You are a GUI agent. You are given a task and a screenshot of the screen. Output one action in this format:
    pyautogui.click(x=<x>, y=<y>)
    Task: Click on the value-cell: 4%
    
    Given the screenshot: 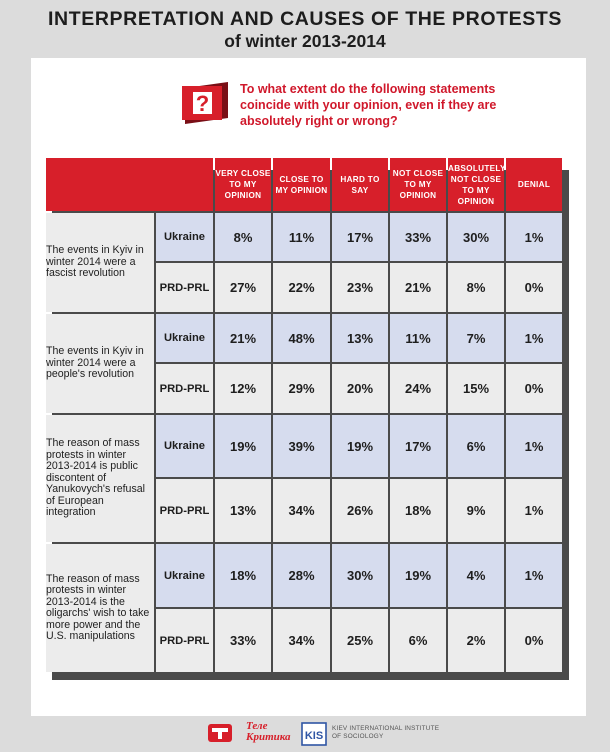 What is the action you would take?
    pyautogui.click(x=476, y=575)
    